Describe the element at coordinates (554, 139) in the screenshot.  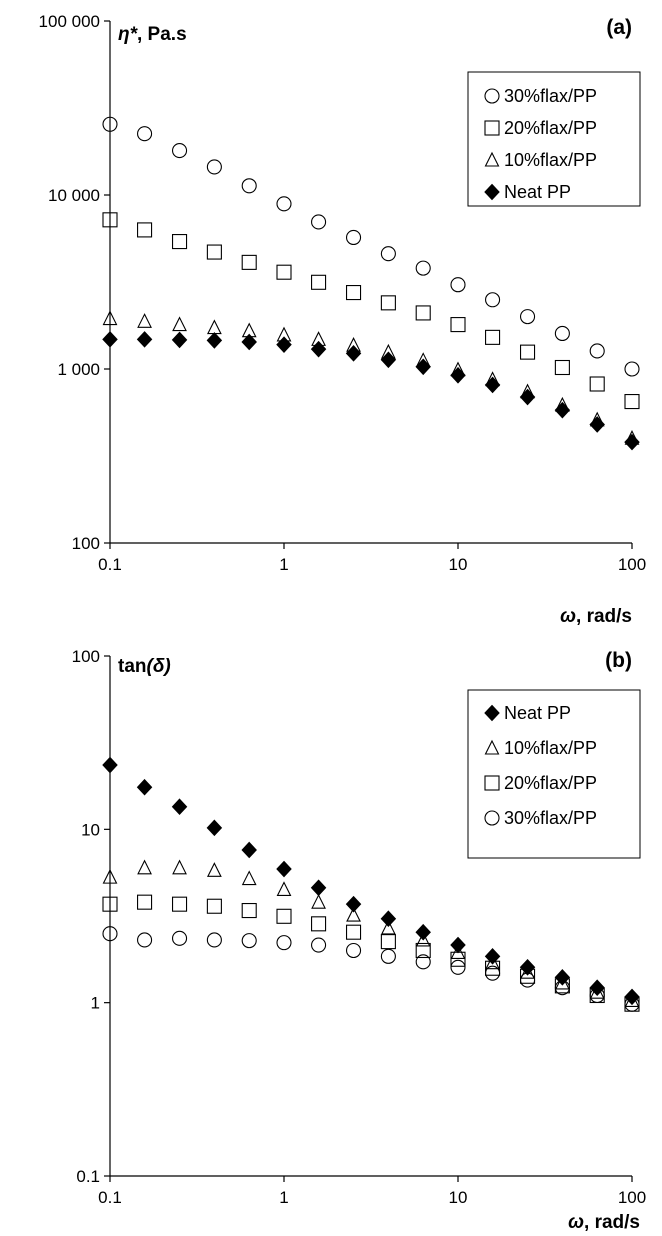
I see `legend-box-a` at that location.